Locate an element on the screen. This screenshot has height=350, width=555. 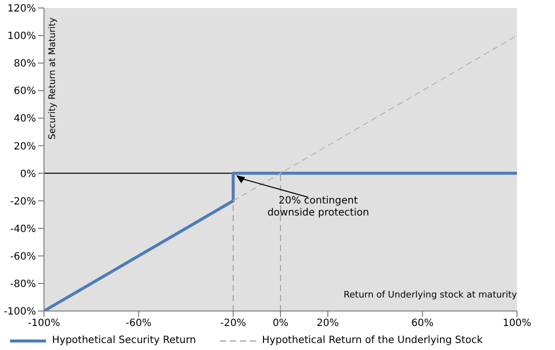
y-tick-label: 20% is located at coordinates (25, 146).